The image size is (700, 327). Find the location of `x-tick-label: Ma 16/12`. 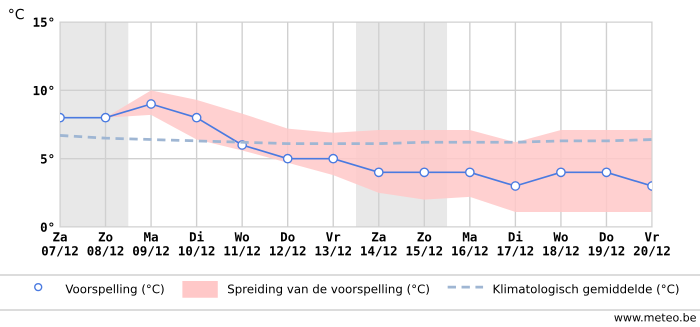

x-tick-label: Ma 16/12 is located at coordinates (470, 244).